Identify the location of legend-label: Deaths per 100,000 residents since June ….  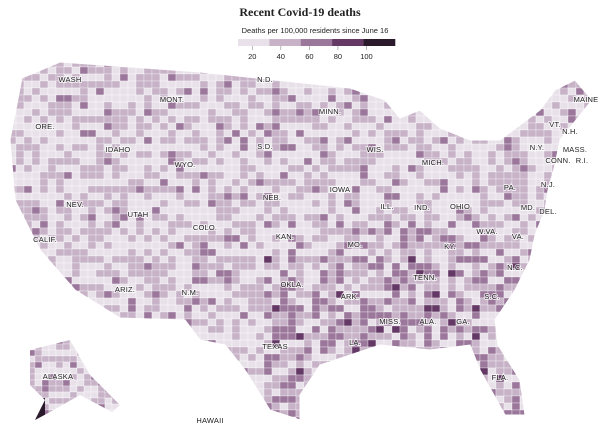
(315, 30).